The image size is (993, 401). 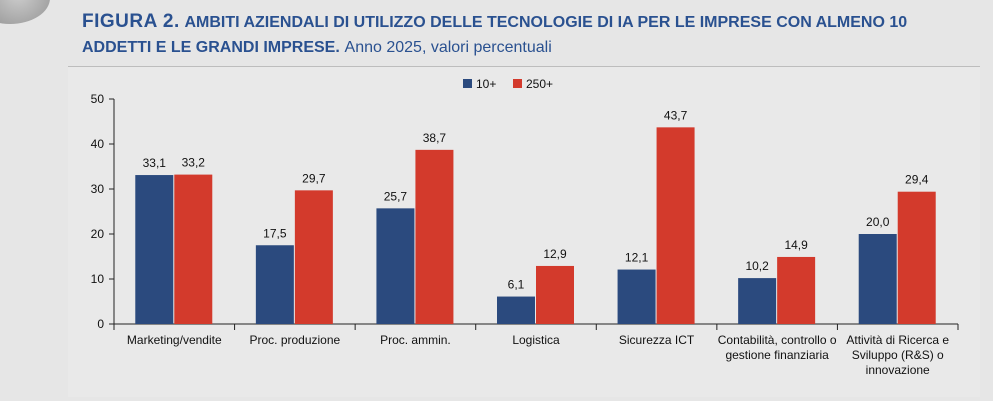 I want to click on data-label: 17,5, so click(x=275, y=233).